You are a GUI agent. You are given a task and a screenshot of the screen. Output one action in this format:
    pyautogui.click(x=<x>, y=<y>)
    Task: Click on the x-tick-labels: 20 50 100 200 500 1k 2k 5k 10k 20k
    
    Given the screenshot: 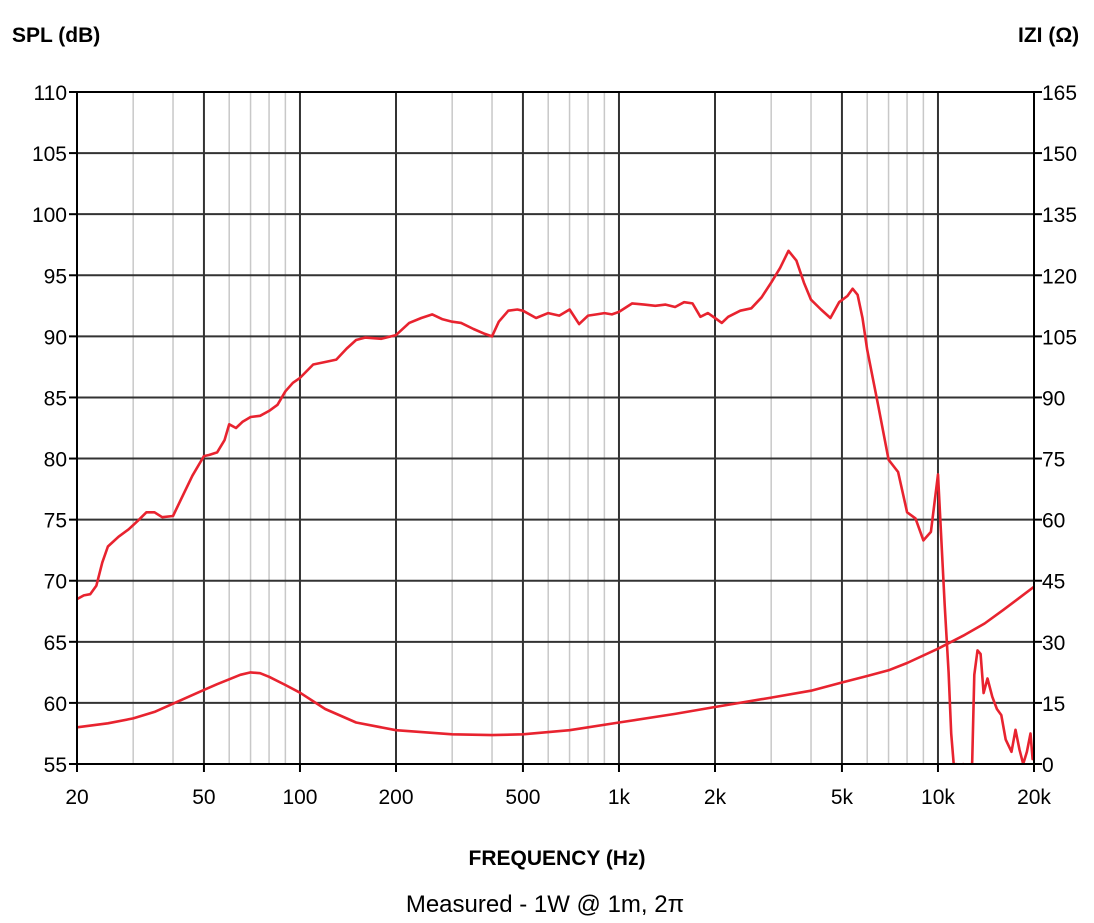 What is the action you would take?
    pyautogui.click(x=558, y=786)
    